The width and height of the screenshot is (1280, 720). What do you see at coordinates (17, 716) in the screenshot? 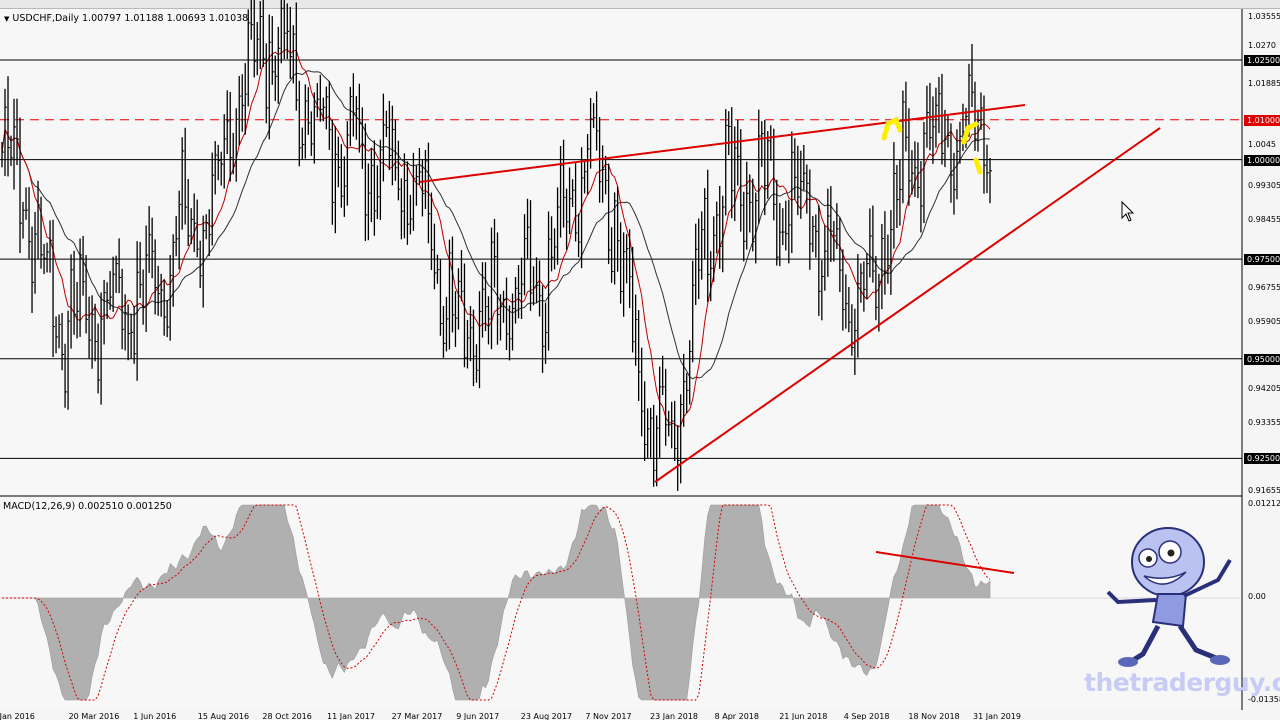
I see `date-tick: 5 Jan 2016` at bounding box center [17, 716].